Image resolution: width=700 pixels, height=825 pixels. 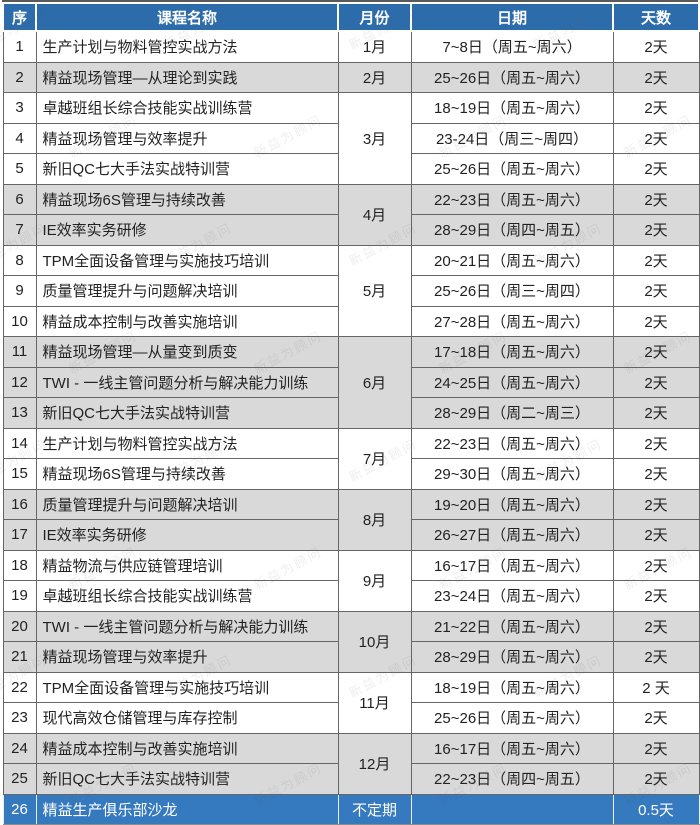 I want to click on row-number-cell: 24, so click(x=19, y=748).